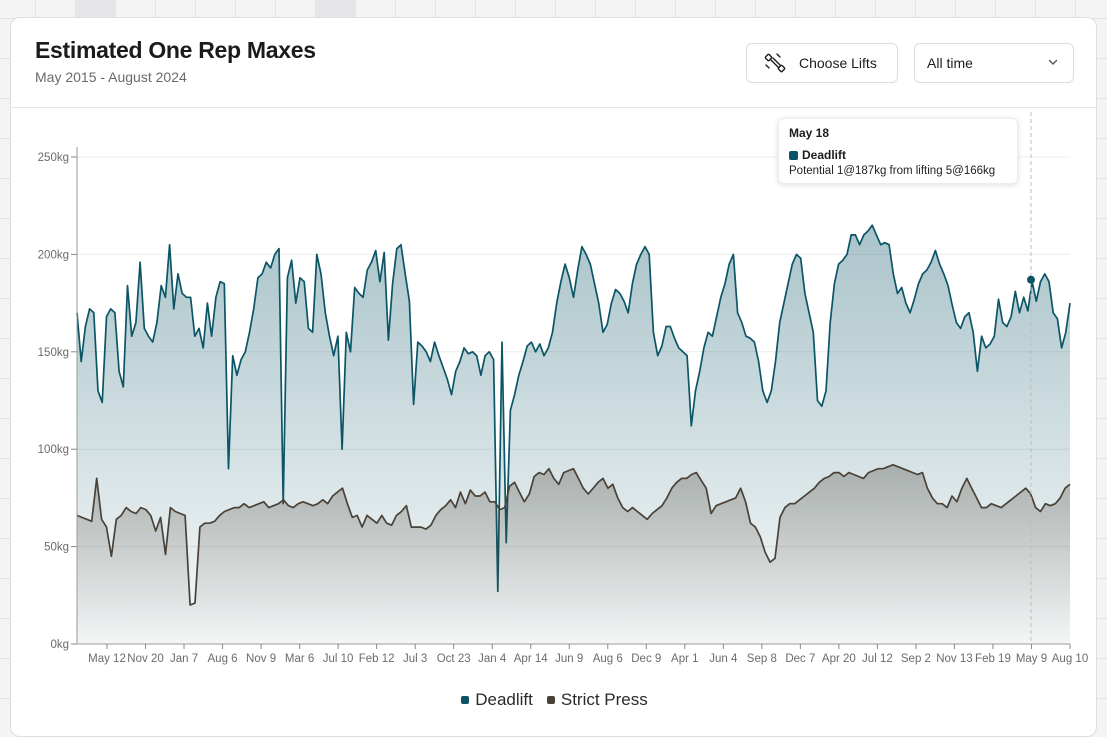  I want to click on chevron-down-icon, so click(1053, 63).